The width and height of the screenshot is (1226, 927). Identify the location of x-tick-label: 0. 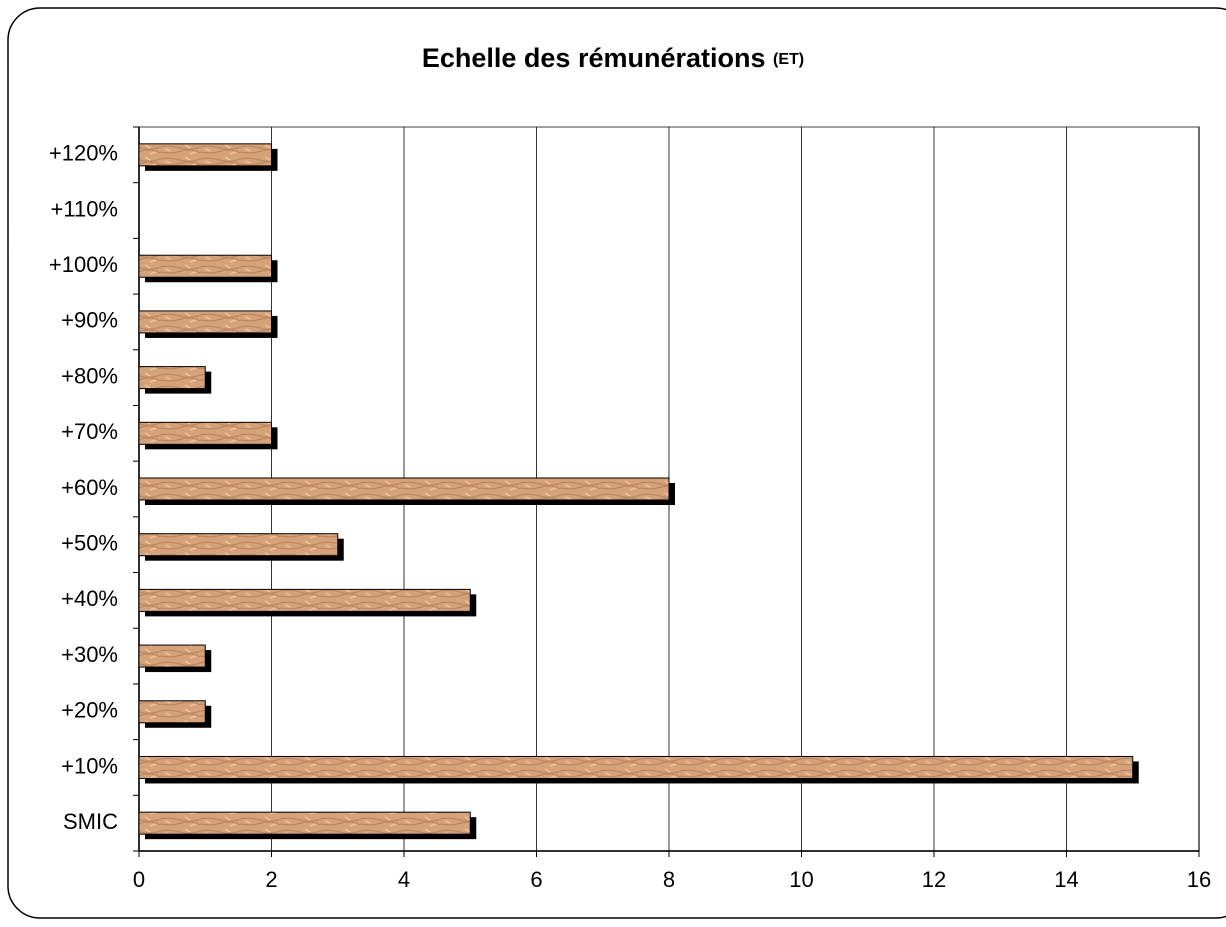
(139, 879).